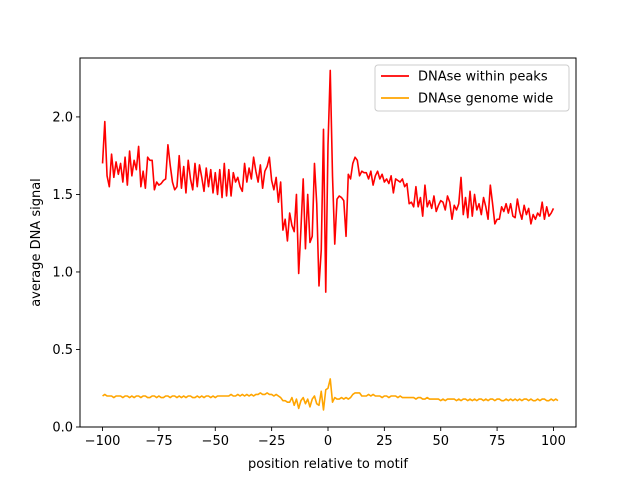 Image resolution: width=640 pixels, height=480 pixels. What do you see at coordinates (328, 464) in the screenshot?
I see `x-axis-label: position relative to motif` at bounding box center [328, 464].